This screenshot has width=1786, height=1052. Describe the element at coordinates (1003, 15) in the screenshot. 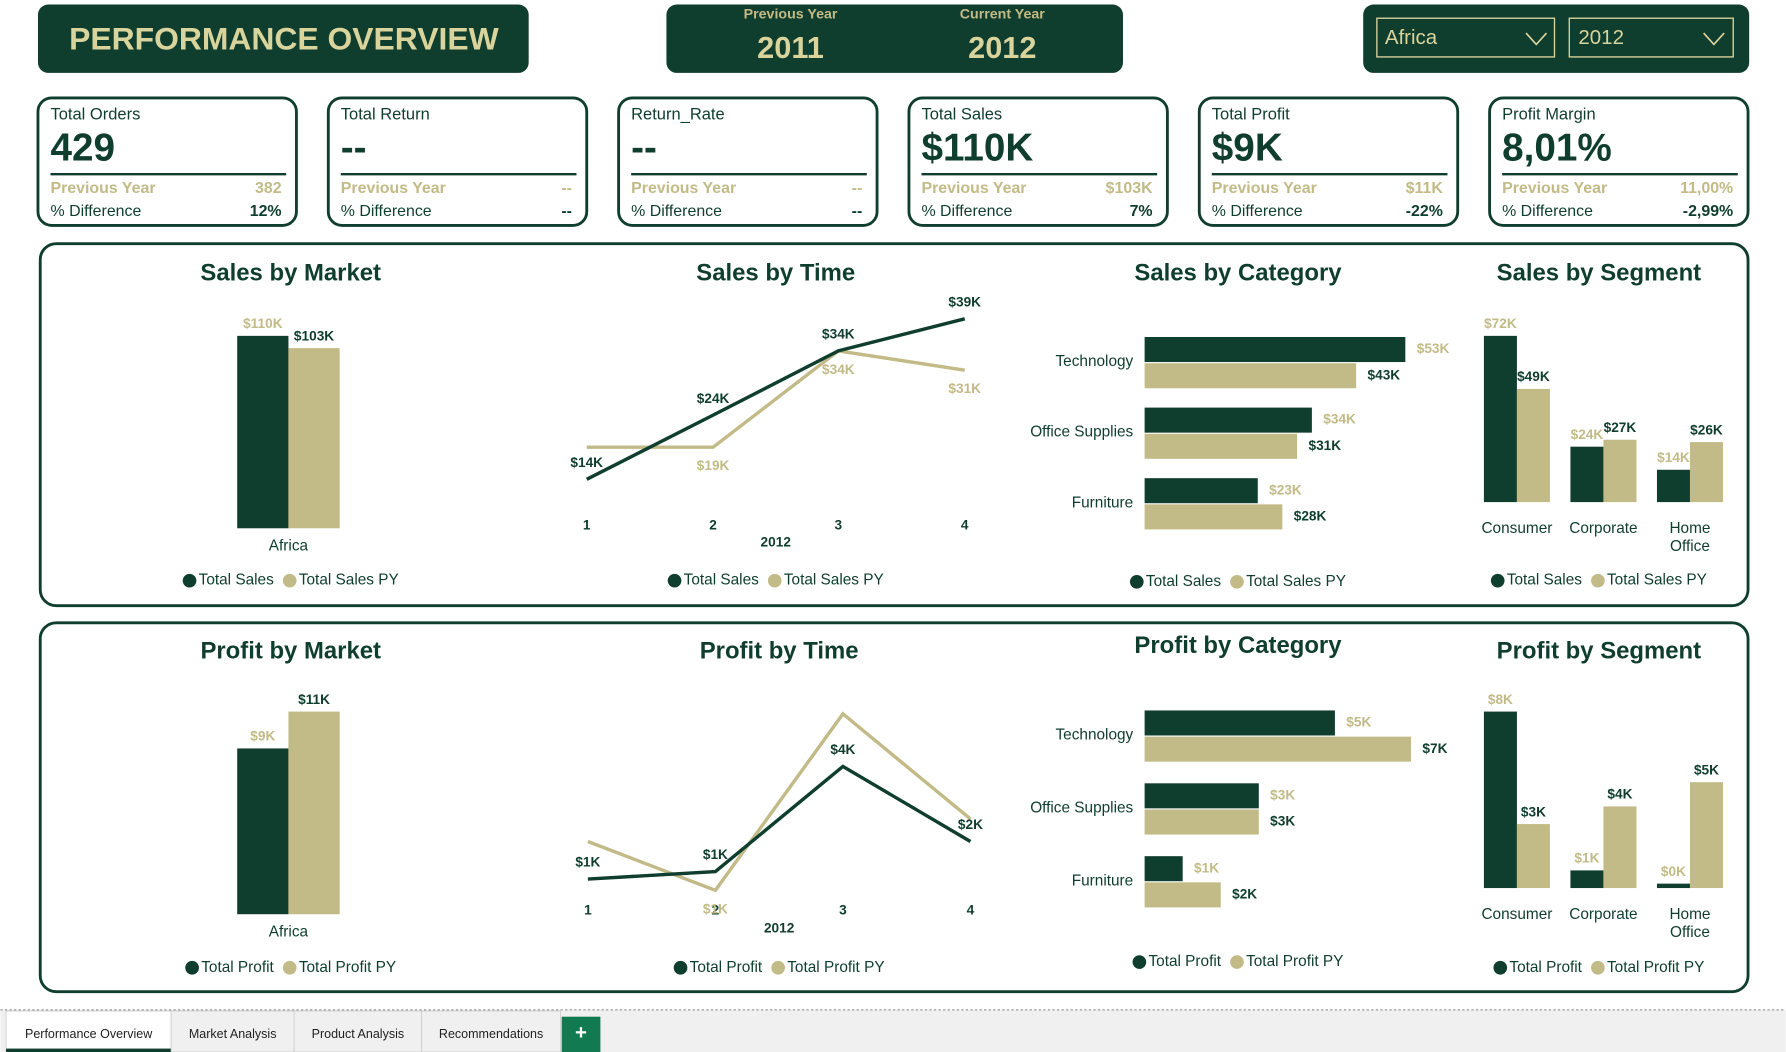

I see `current-year-label: Current Year` at that location.